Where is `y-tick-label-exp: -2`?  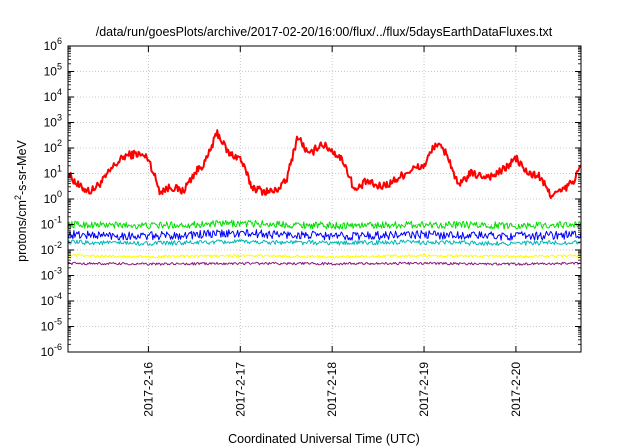 y-tick-label-exp: -2 is located at coordinates (58, 245).